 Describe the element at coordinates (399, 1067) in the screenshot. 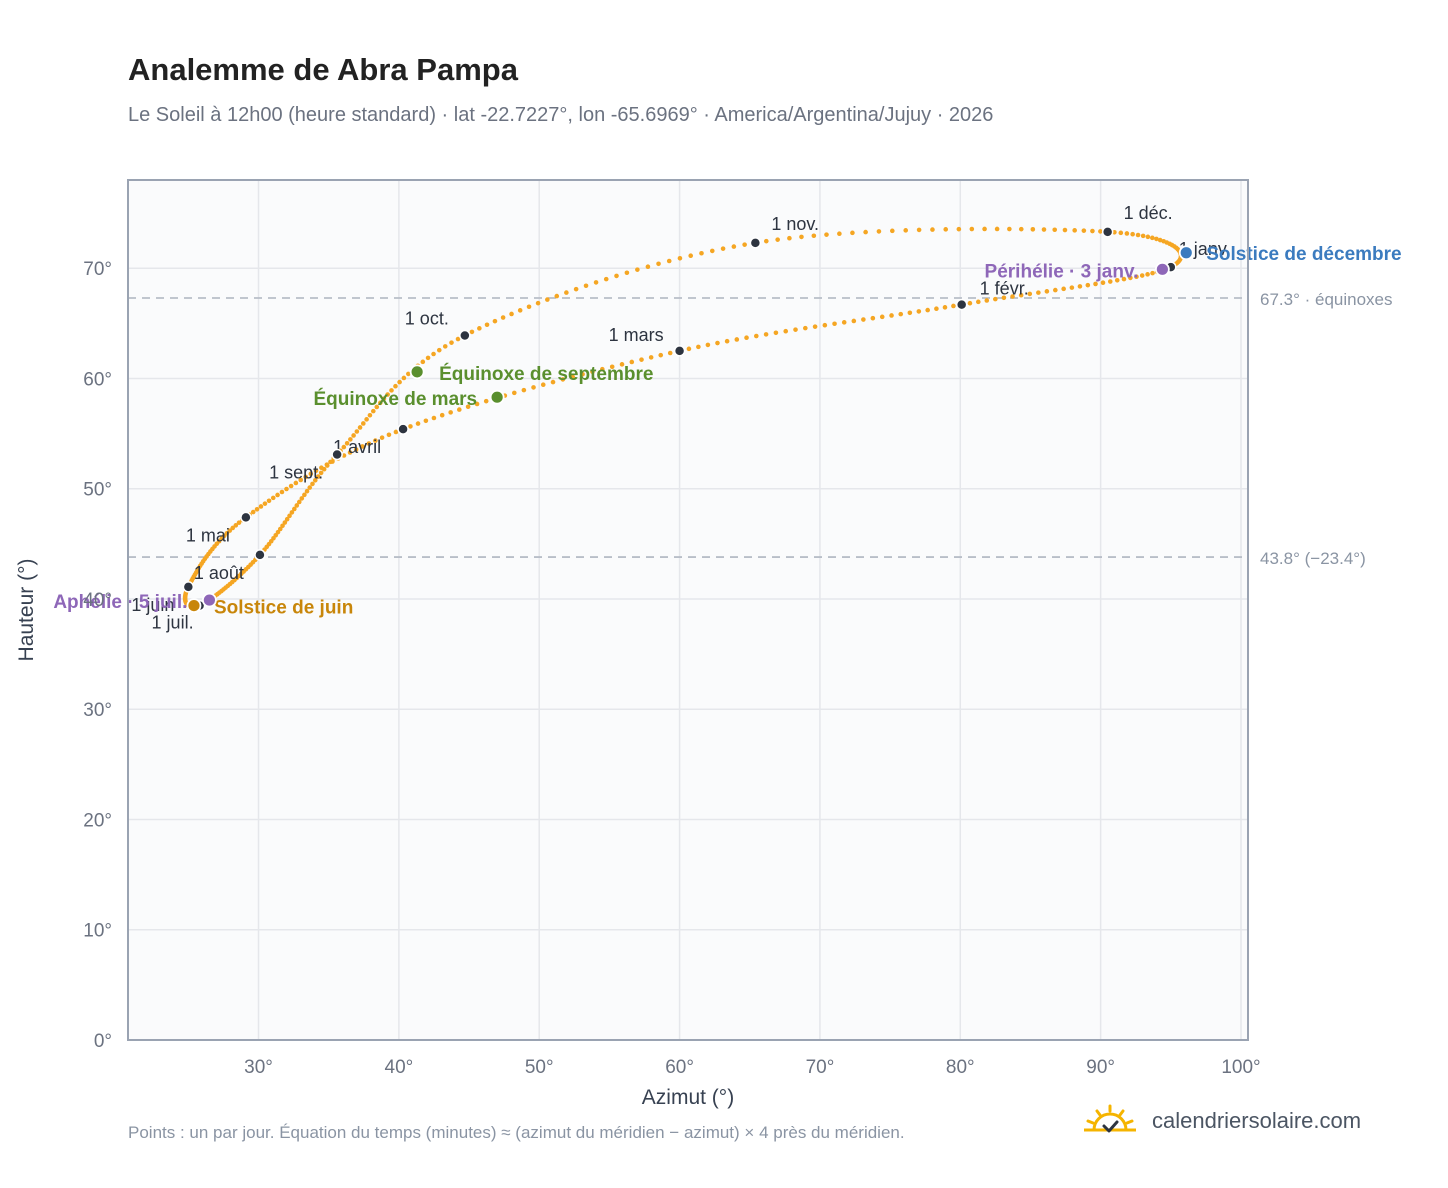

I see `x-tick-label: 40°` at that location.